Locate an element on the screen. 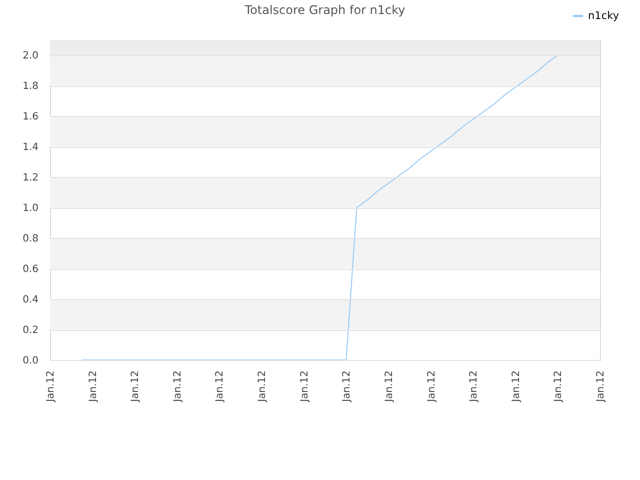  legend-label: n1cky is located at coordinates (604, 16).